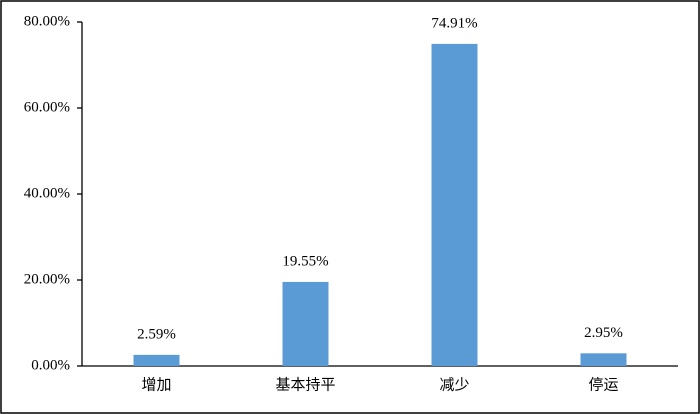 The image size is (700, 414). I want to click on y-tick-label: 60.00%, so click(47, 107).